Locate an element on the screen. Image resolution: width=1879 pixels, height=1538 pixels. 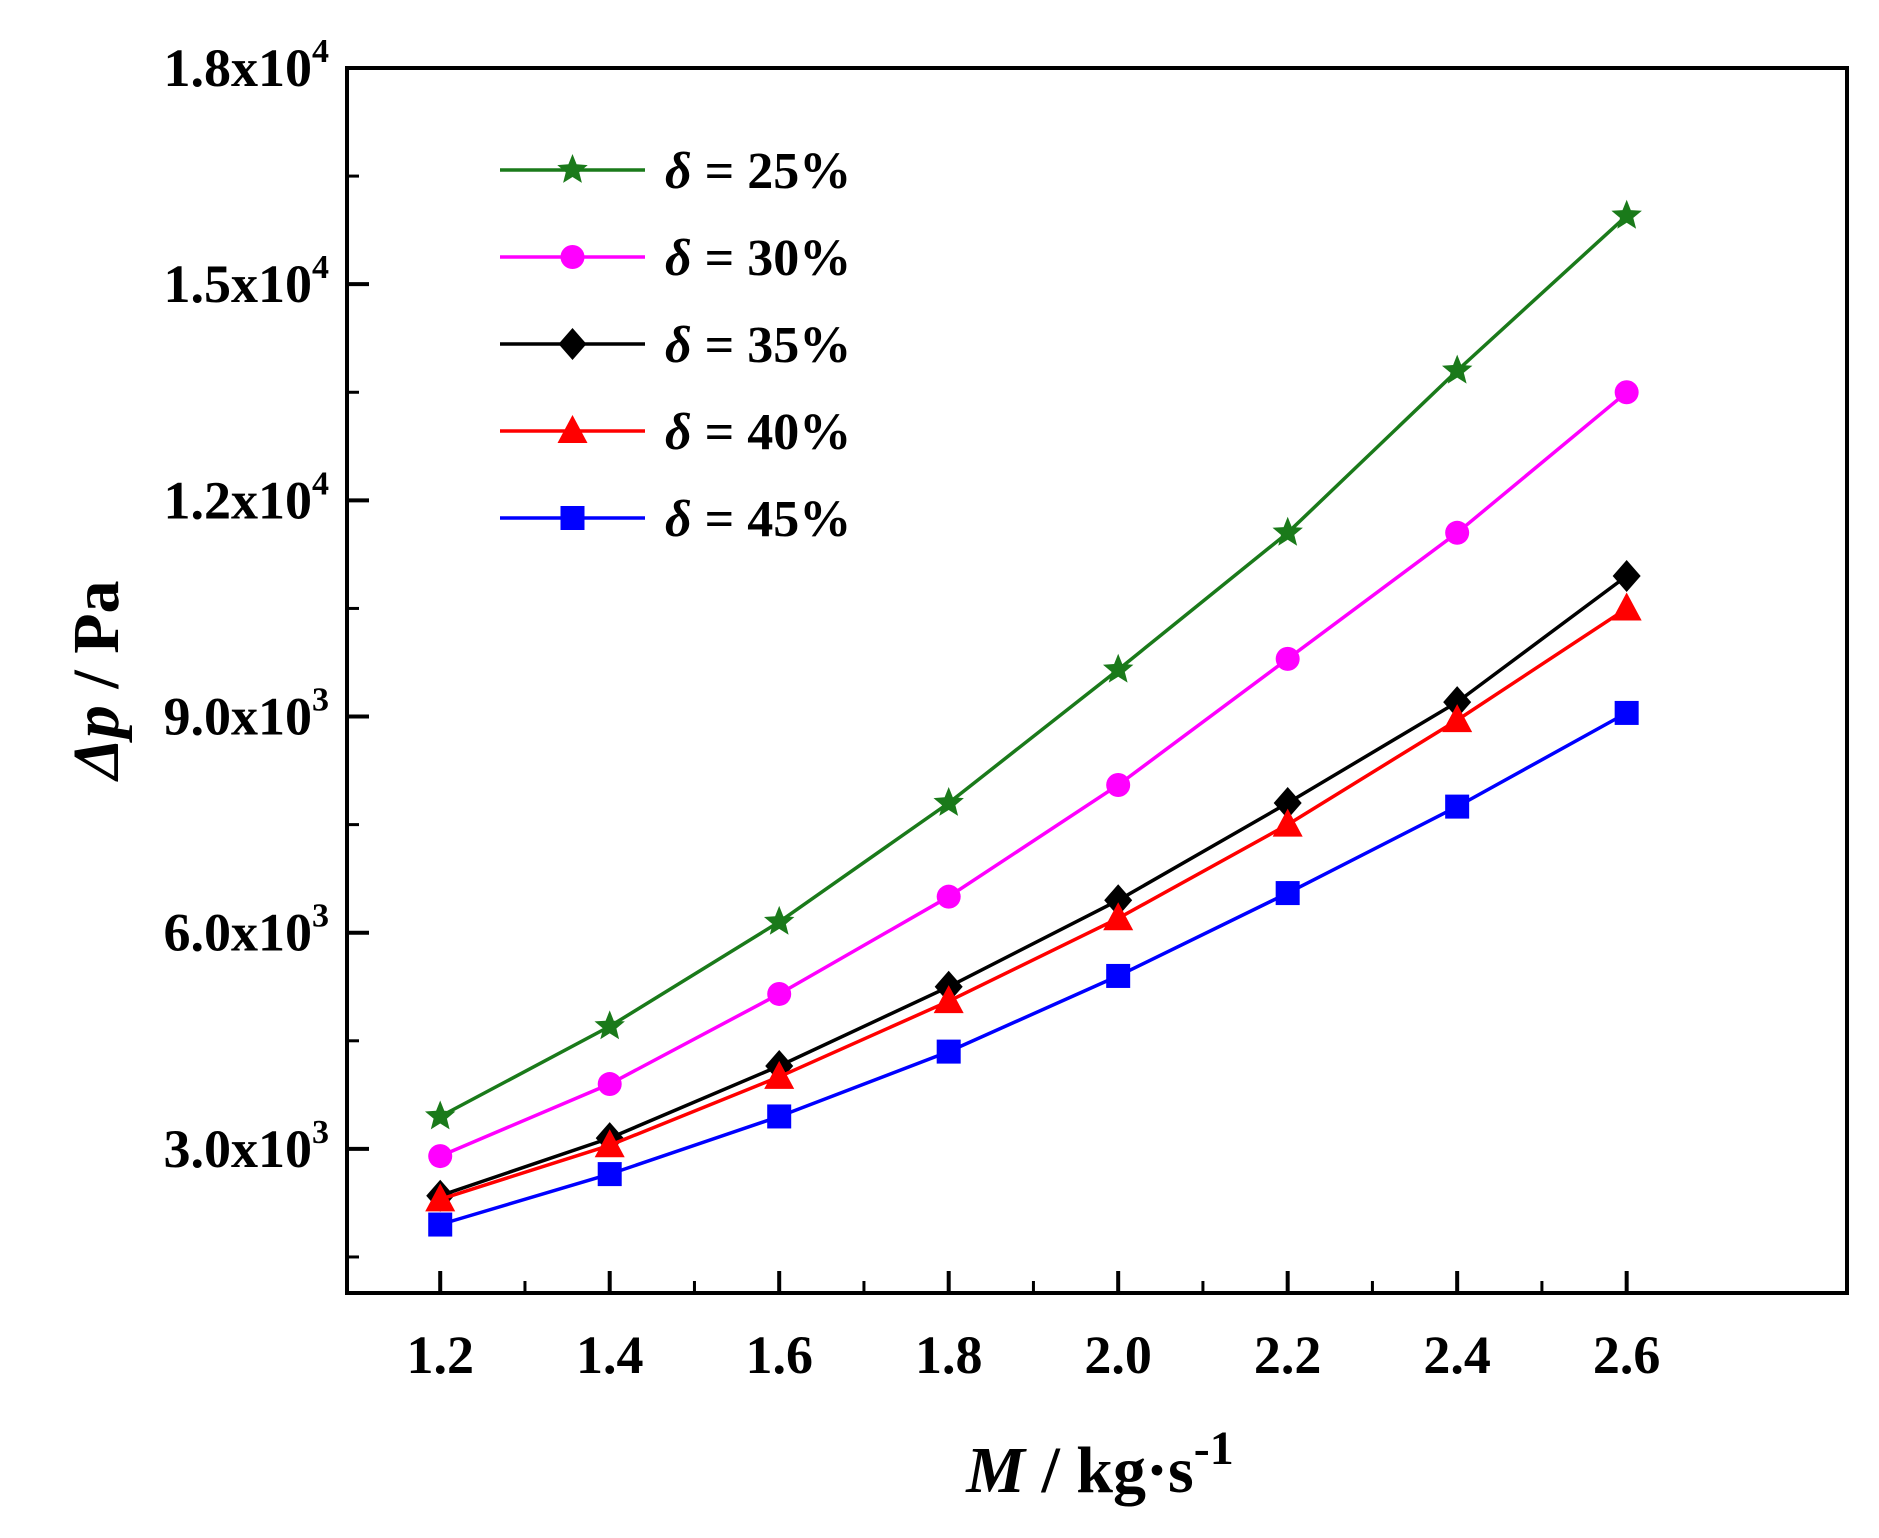
y-tick-label: 3.0x10³ is located at coordinates (247, 1146).